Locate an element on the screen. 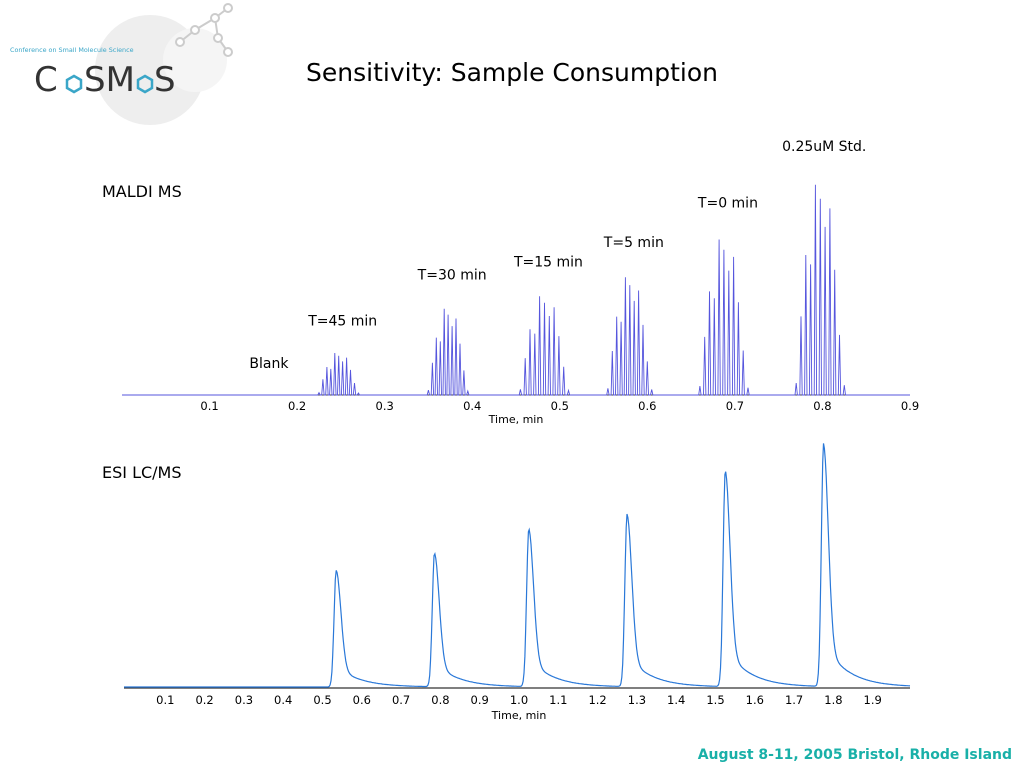  maldi-tick-label: 0.1 is located at coordinates (209, 406).